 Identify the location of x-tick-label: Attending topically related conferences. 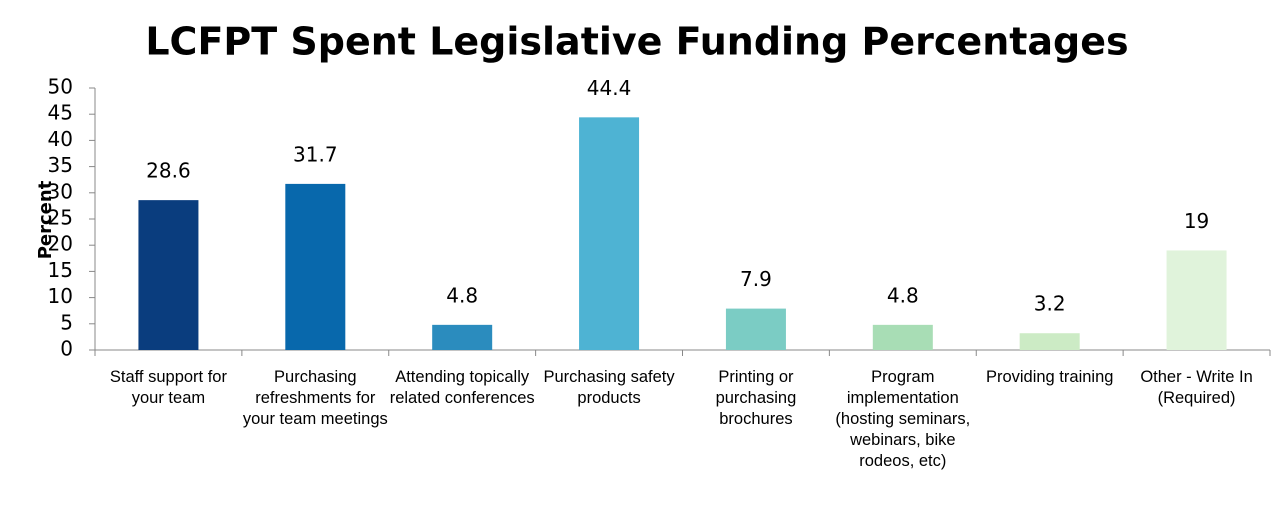
(462, 387).